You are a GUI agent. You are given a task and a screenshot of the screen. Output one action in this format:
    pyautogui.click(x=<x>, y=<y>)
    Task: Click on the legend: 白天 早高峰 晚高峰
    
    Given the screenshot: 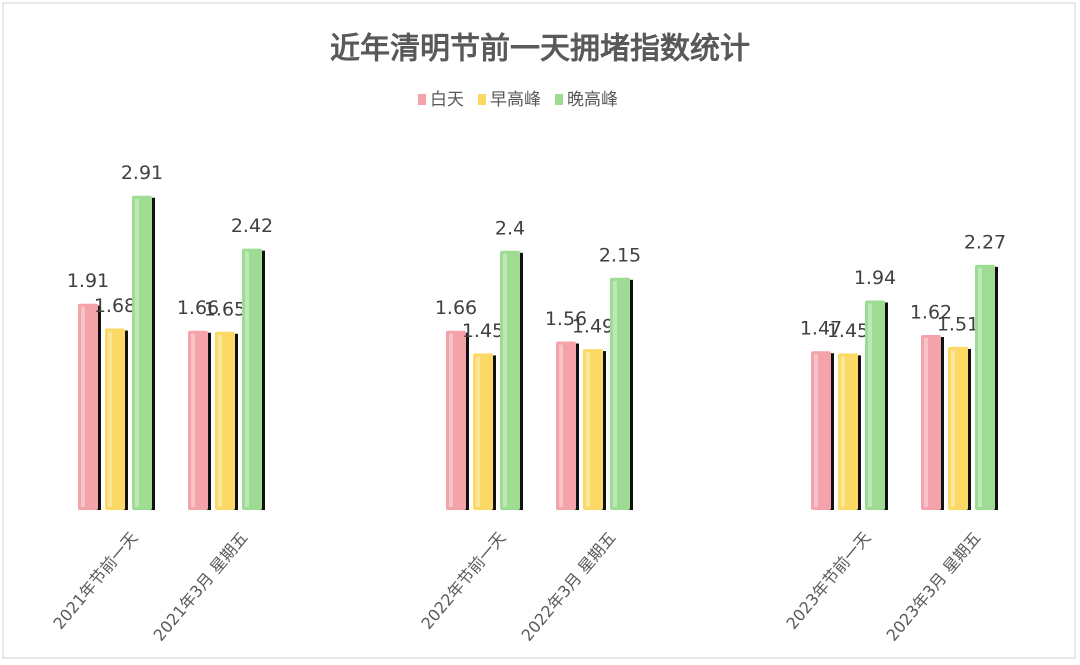 What is the action you would take?
    pyautogui.click(x=518, y=100)
    